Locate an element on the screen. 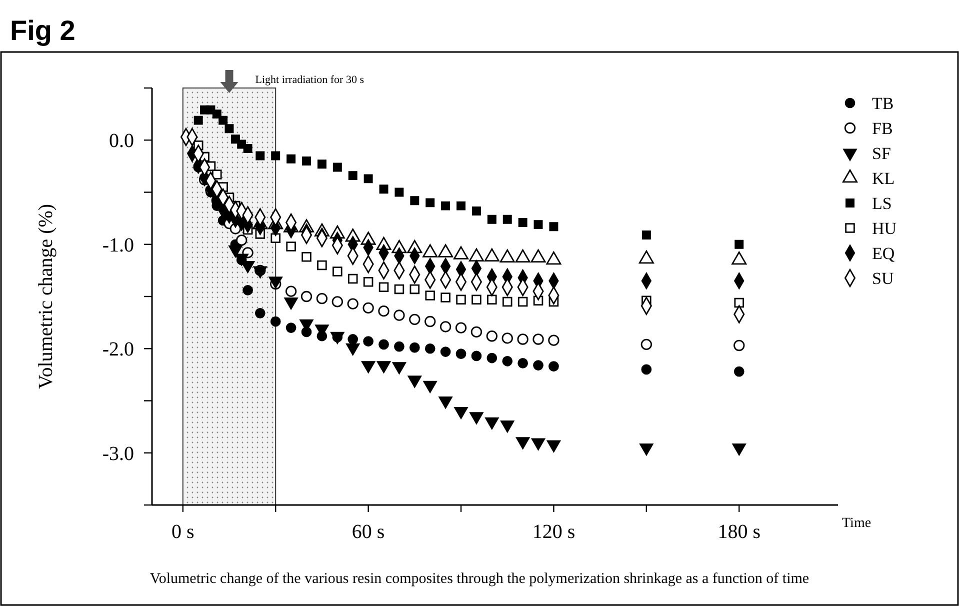  y-tick-label: -1.0 is located at coordinates (118, 245).